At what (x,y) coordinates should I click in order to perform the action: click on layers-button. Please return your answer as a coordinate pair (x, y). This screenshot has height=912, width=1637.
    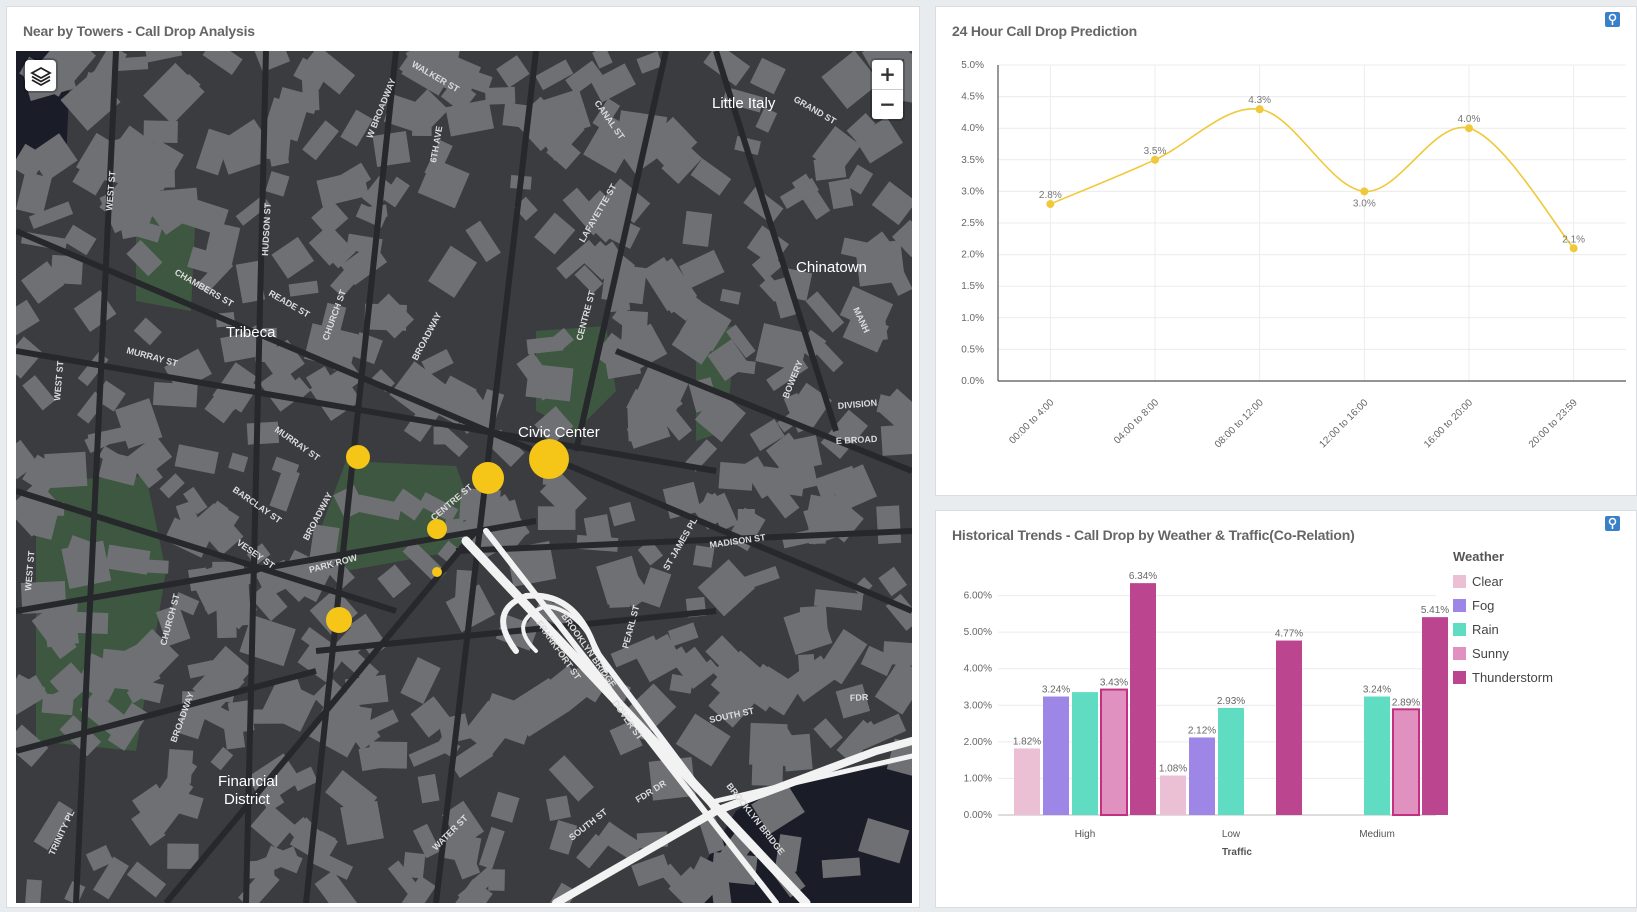
    Looking at the image, I should click on (40, 75).